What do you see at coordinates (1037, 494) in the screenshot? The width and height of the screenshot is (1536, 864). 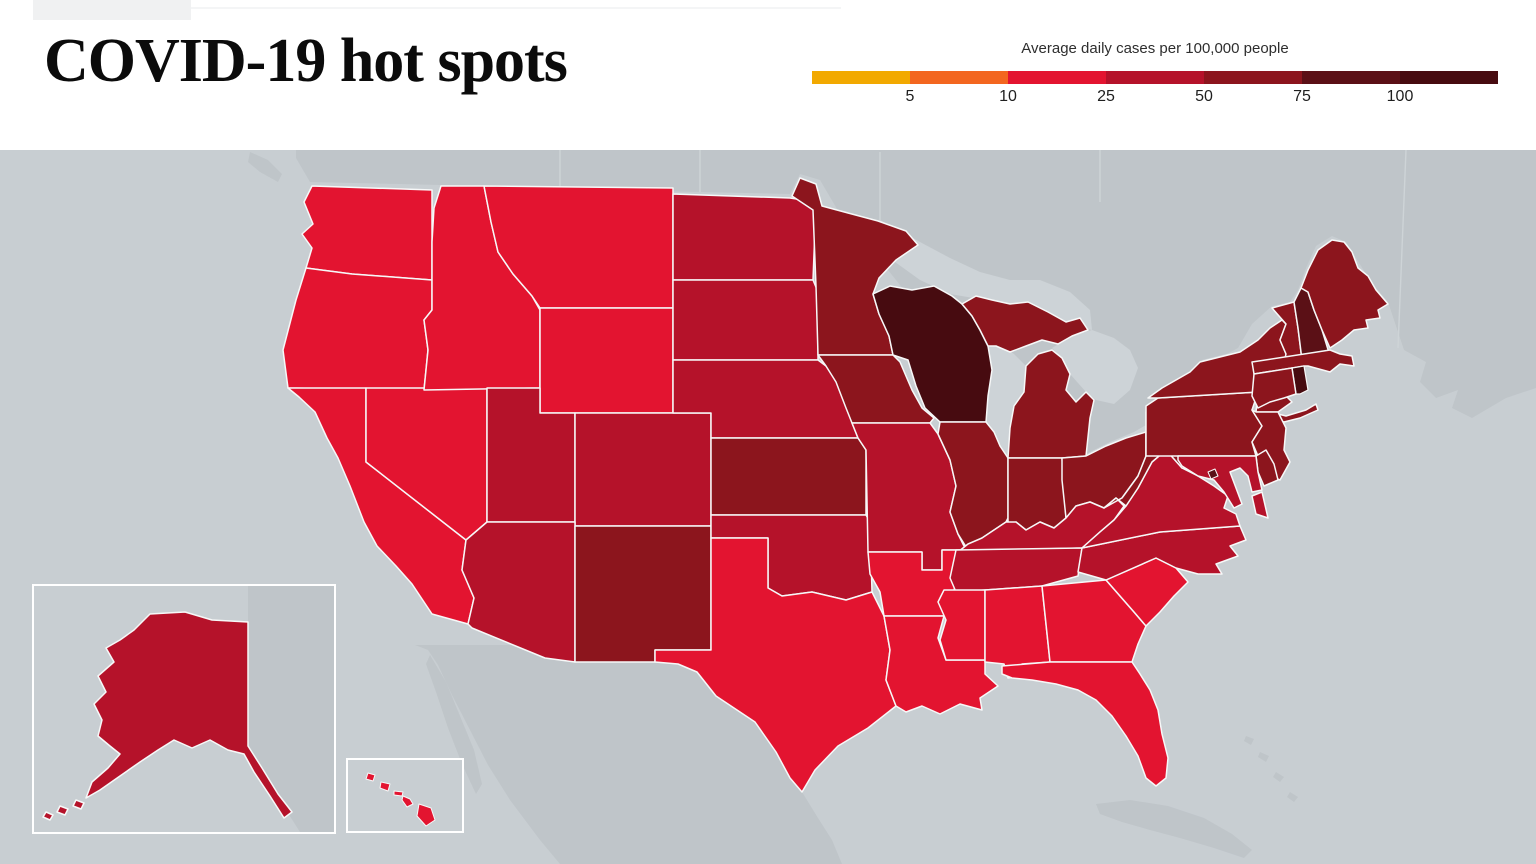 I see `state-indiana` at bounding box center [1037, 494].